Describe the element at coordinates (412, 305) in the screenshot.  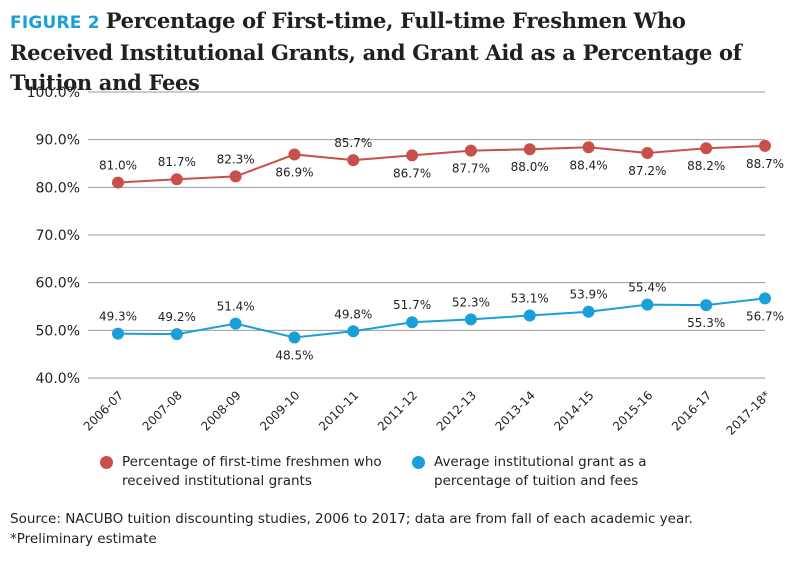
I see `data-label: 51.7%` at that location.